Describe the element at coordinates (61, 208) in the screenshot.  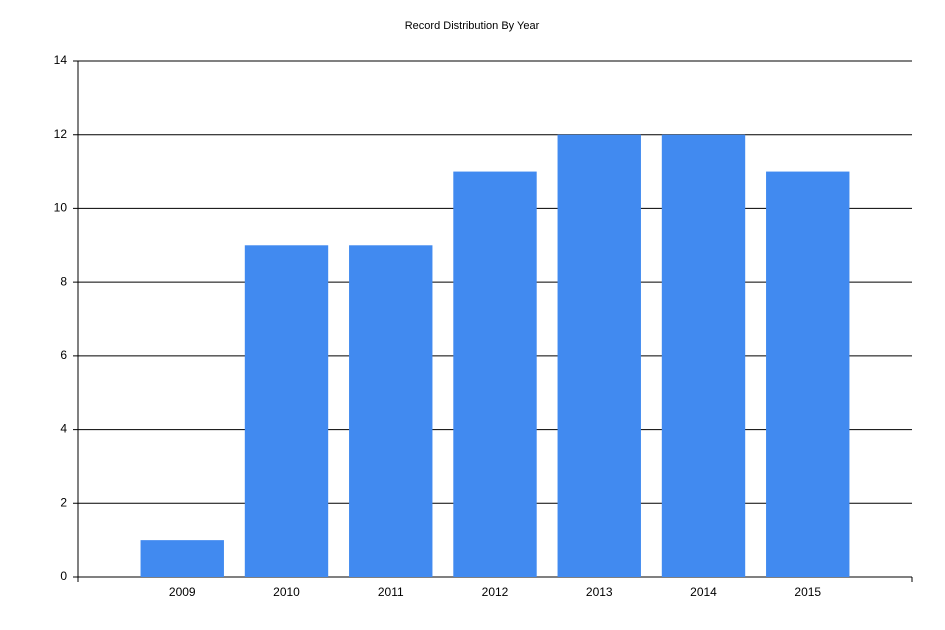
I see `y-tick-label: 10` at that location.